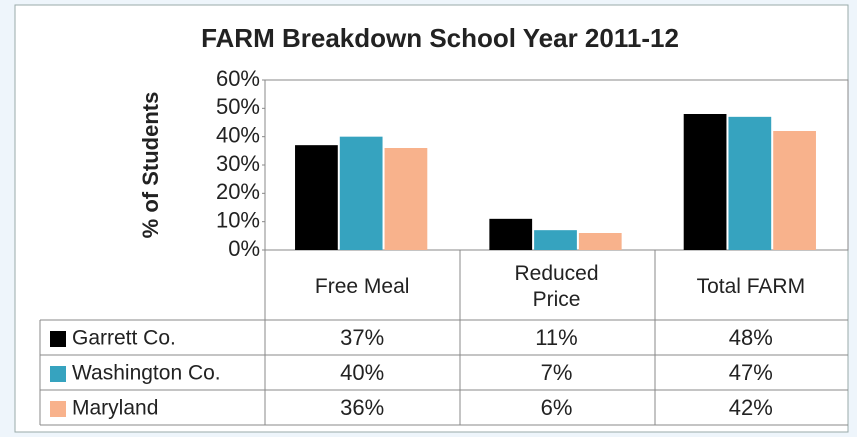  I want to click on x-tick-label: Total FARM, so click(751, 286).